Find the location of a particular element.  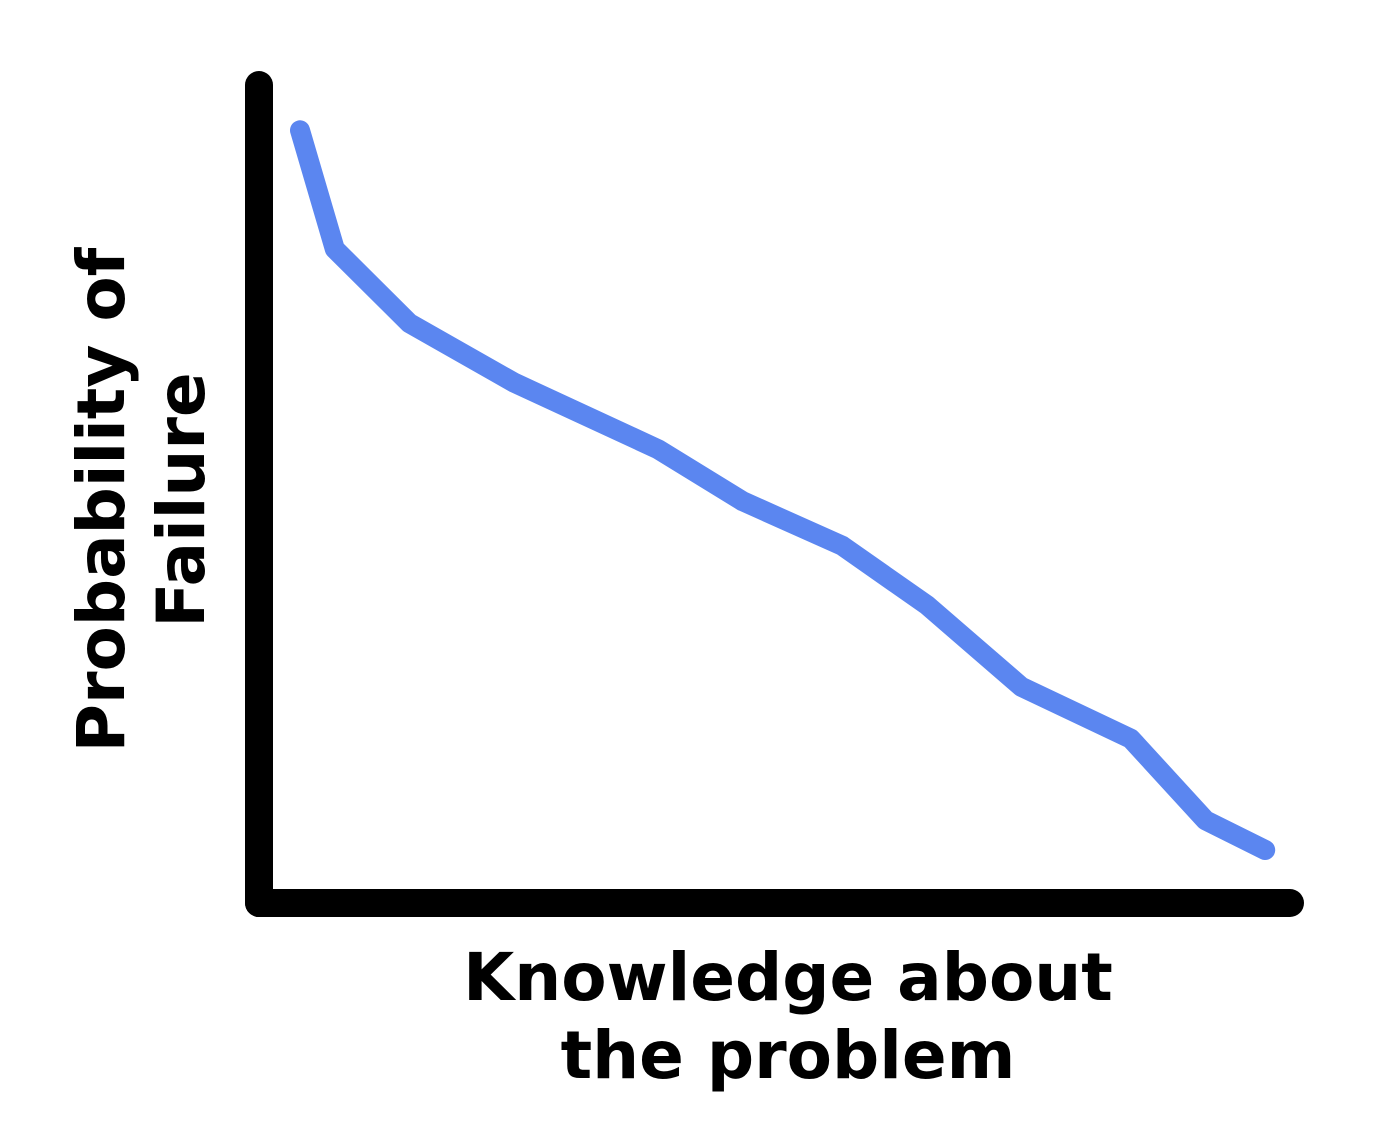

y-axis-label: Probability of Failure is located at coordinates (141, 499).